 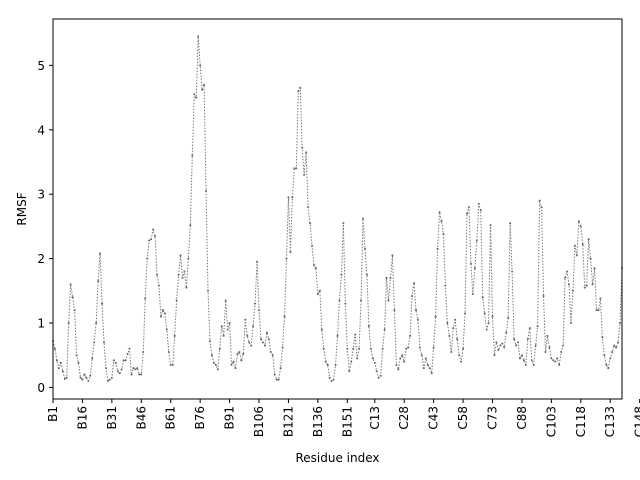 What do you see at coordinates (45, 227) in the screenshot?
I see `y-ticks: 0 1 2 3 4 5` at bounding box center [45, 227].